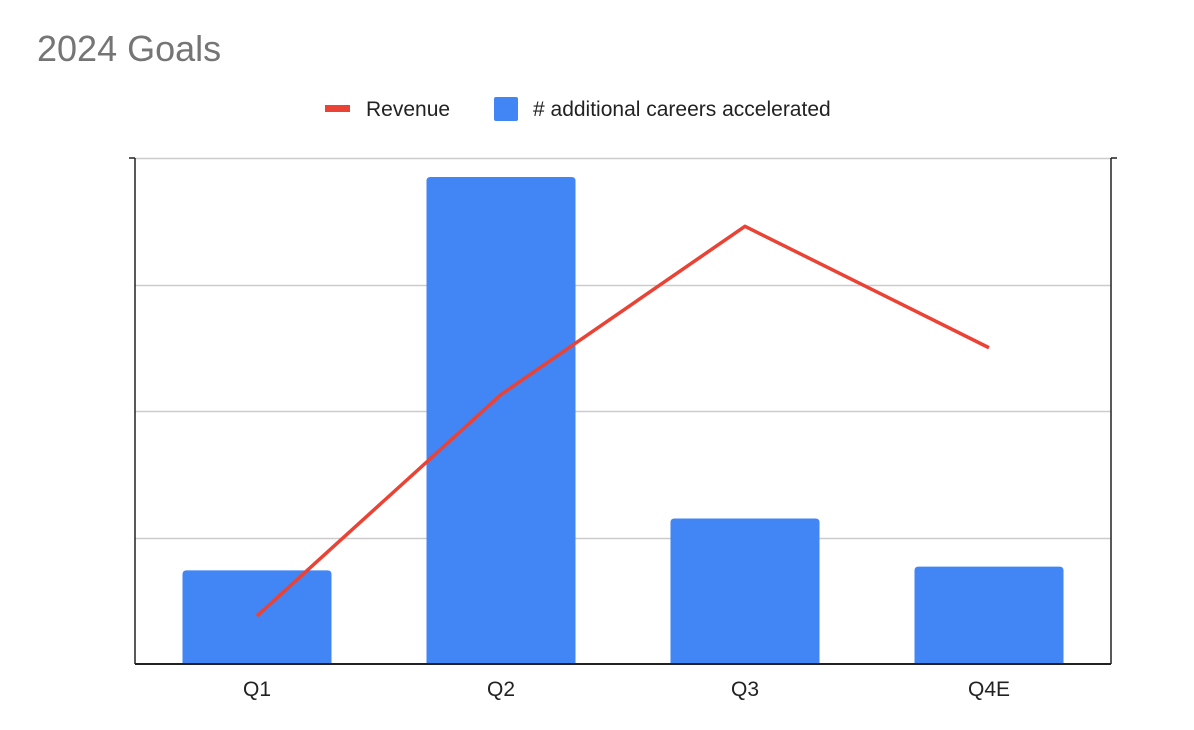  I want to click on bar-q3, so click(745, 591).